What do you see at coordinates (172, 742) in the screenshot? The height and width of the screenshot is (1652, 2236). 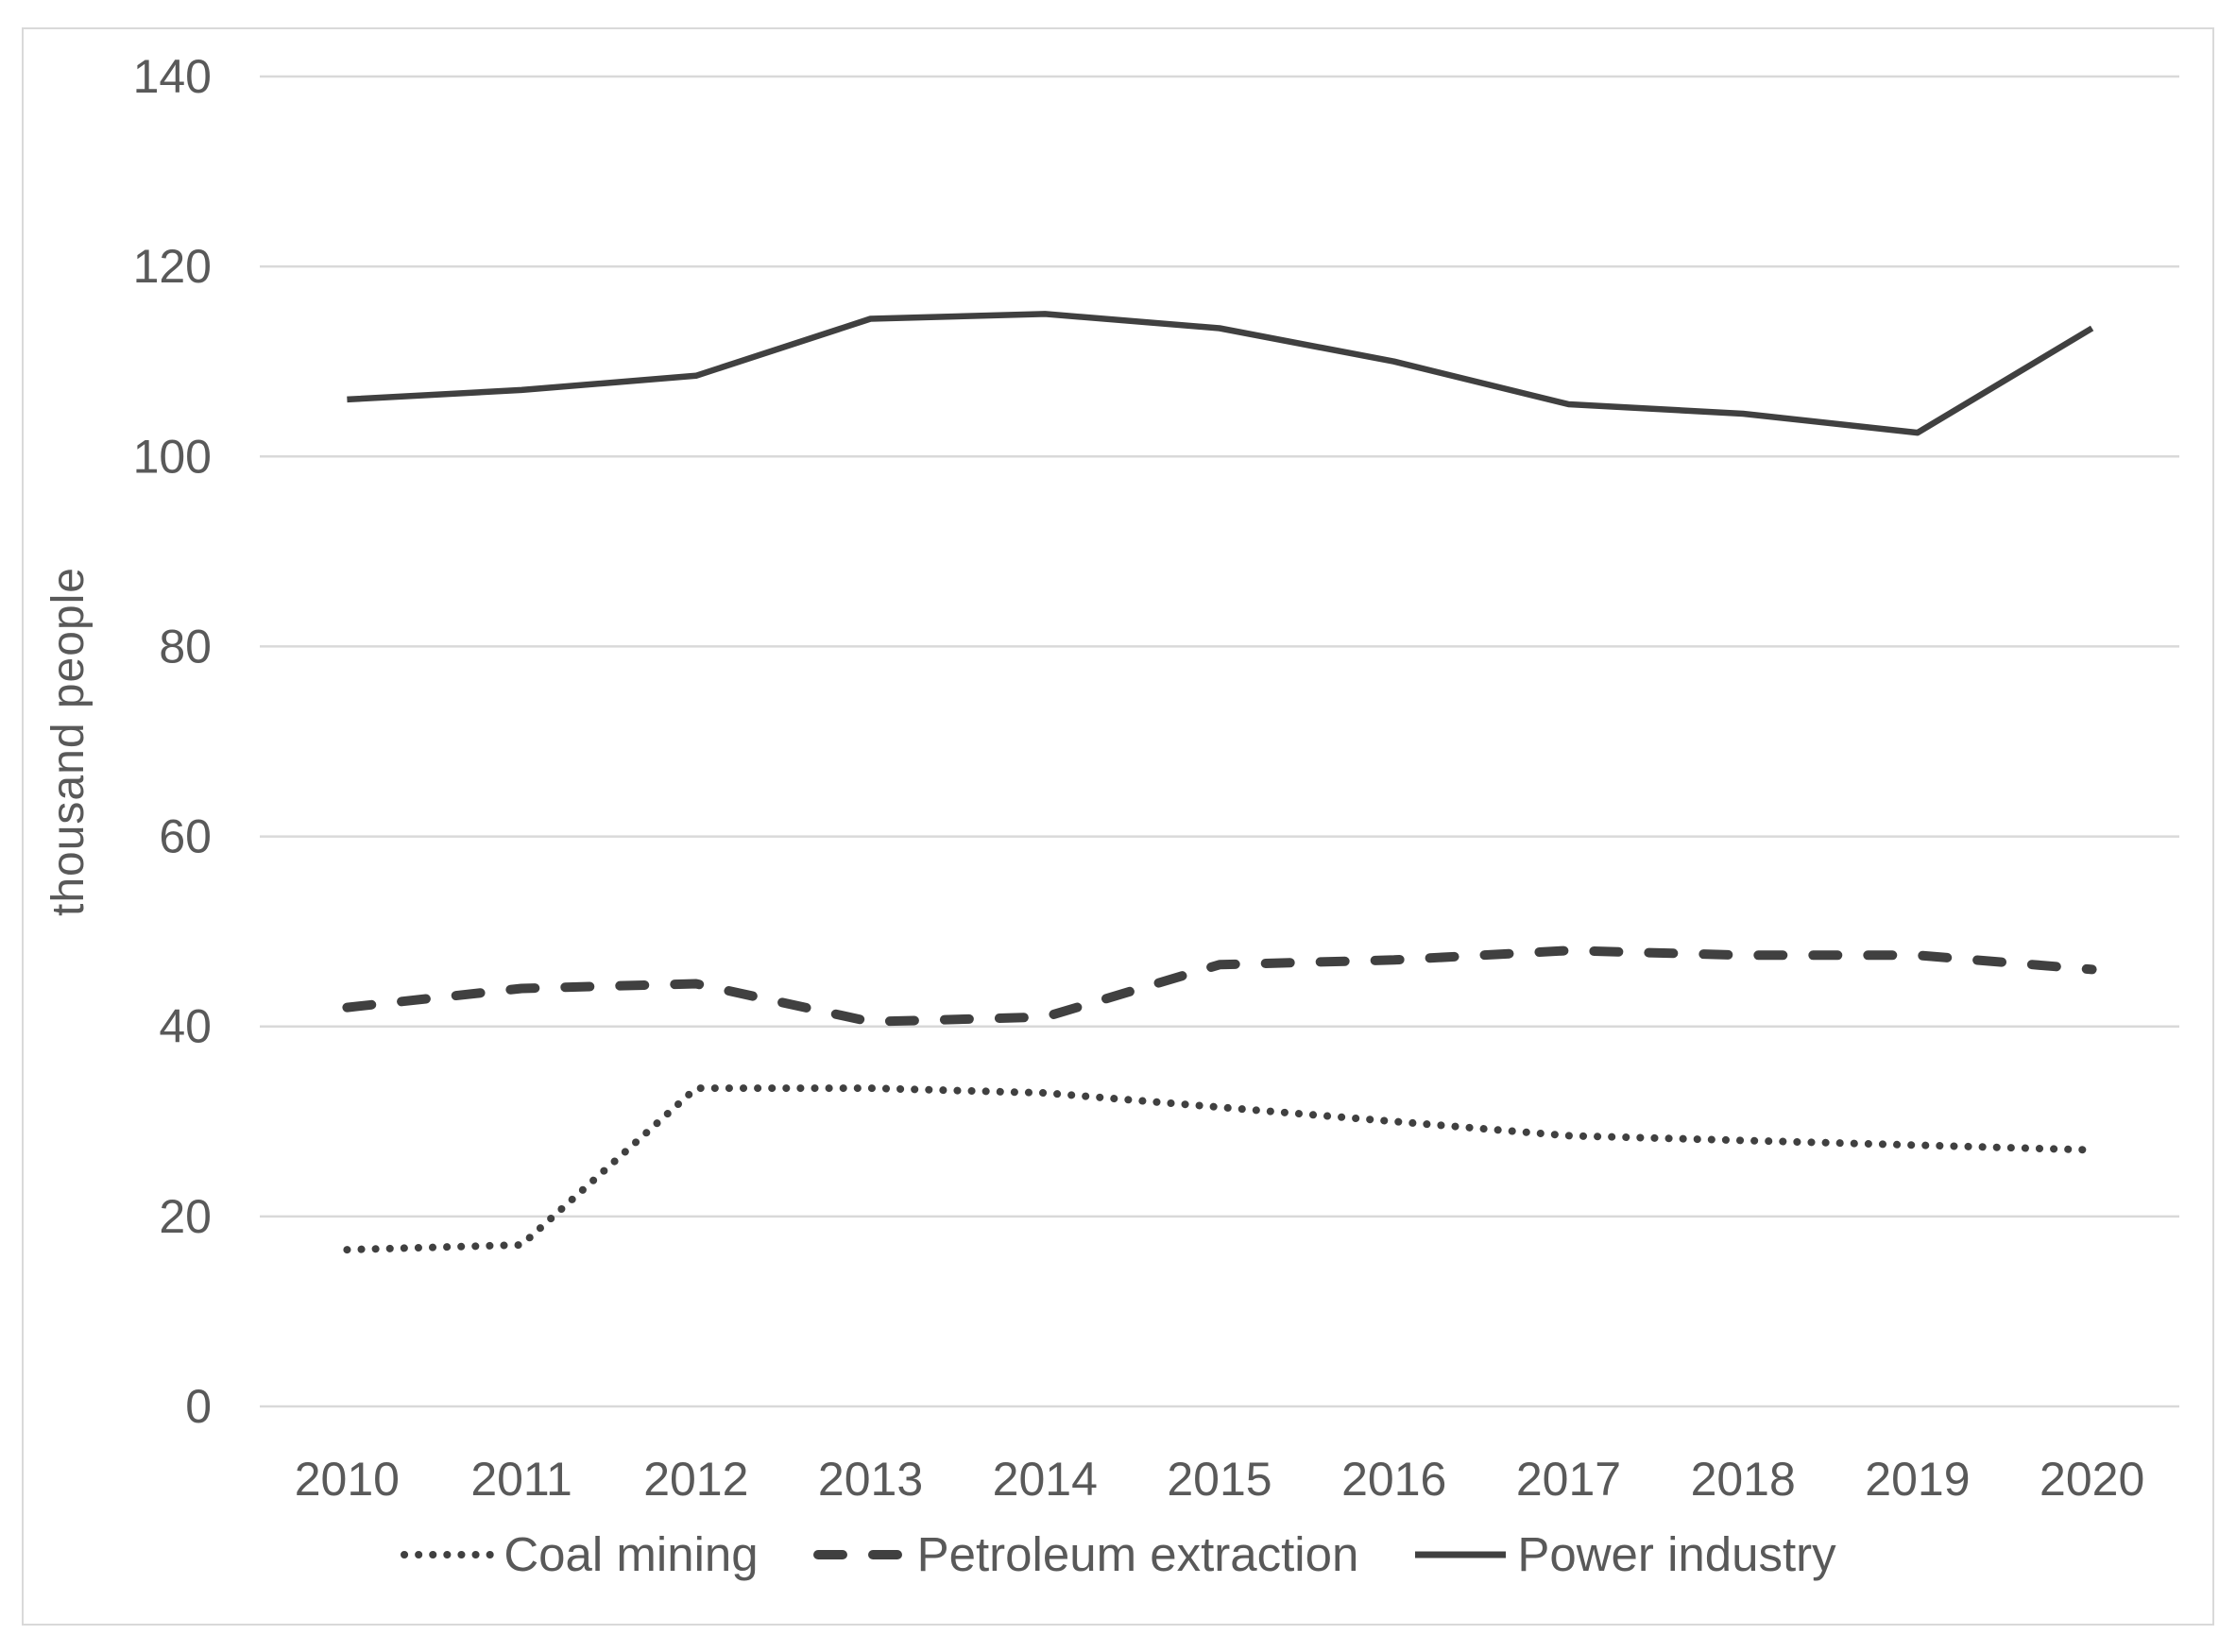 I see `y-axis-tick-labels: 0 20 40 60 80 100 120 140` at bounding box center [172, 742].